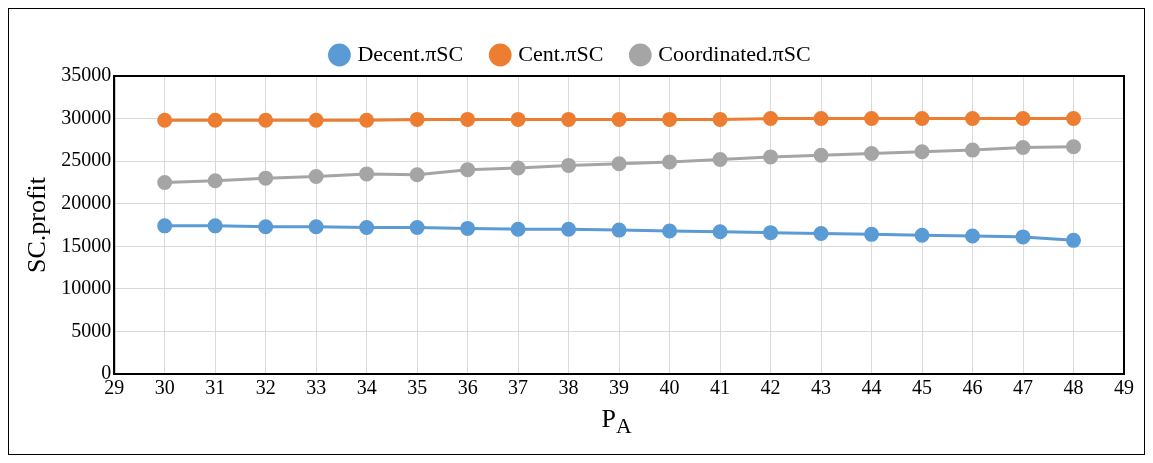 The height and width of the screenshot is (463, 1153). I want to click on legend-label: Coordinated.πSC, so click(734, 53).